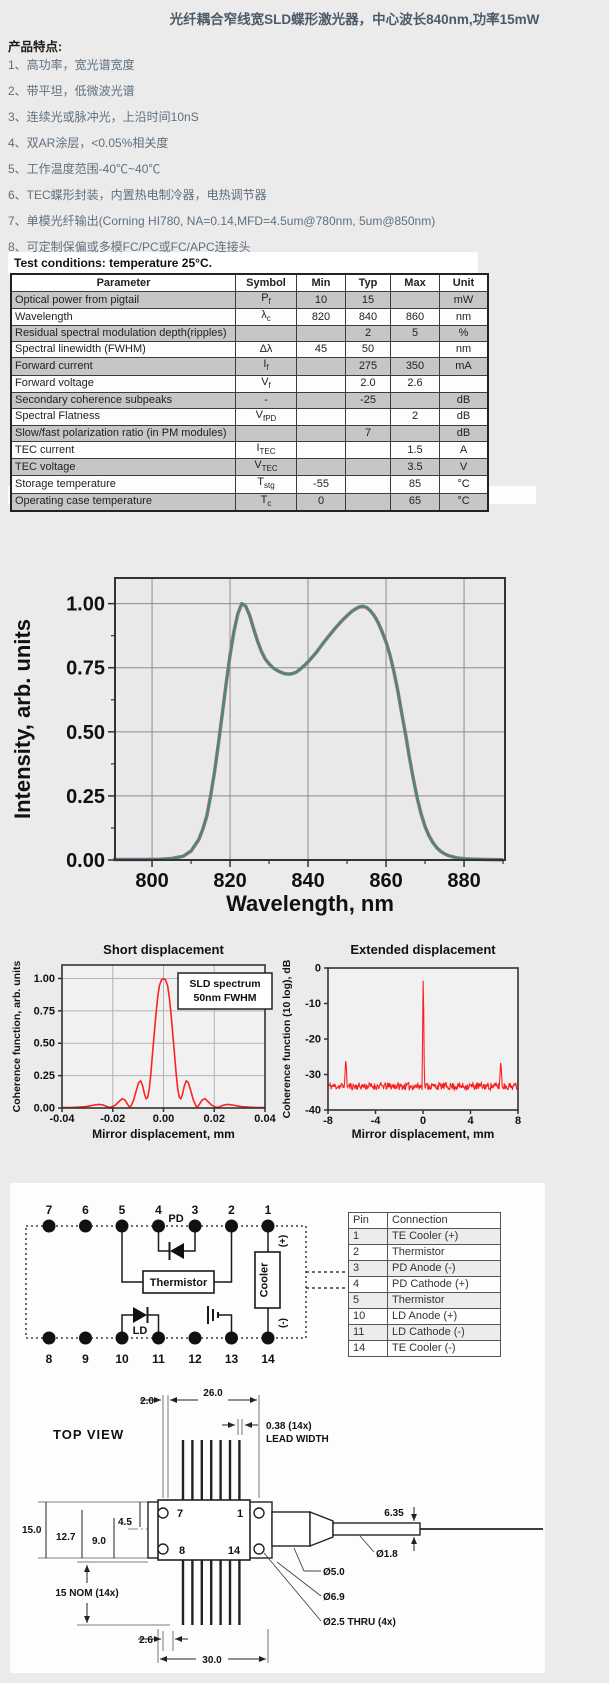  Describe the element at coordinates (368, 1284) in the screenshot. I see `pin-id: 4` at that location.